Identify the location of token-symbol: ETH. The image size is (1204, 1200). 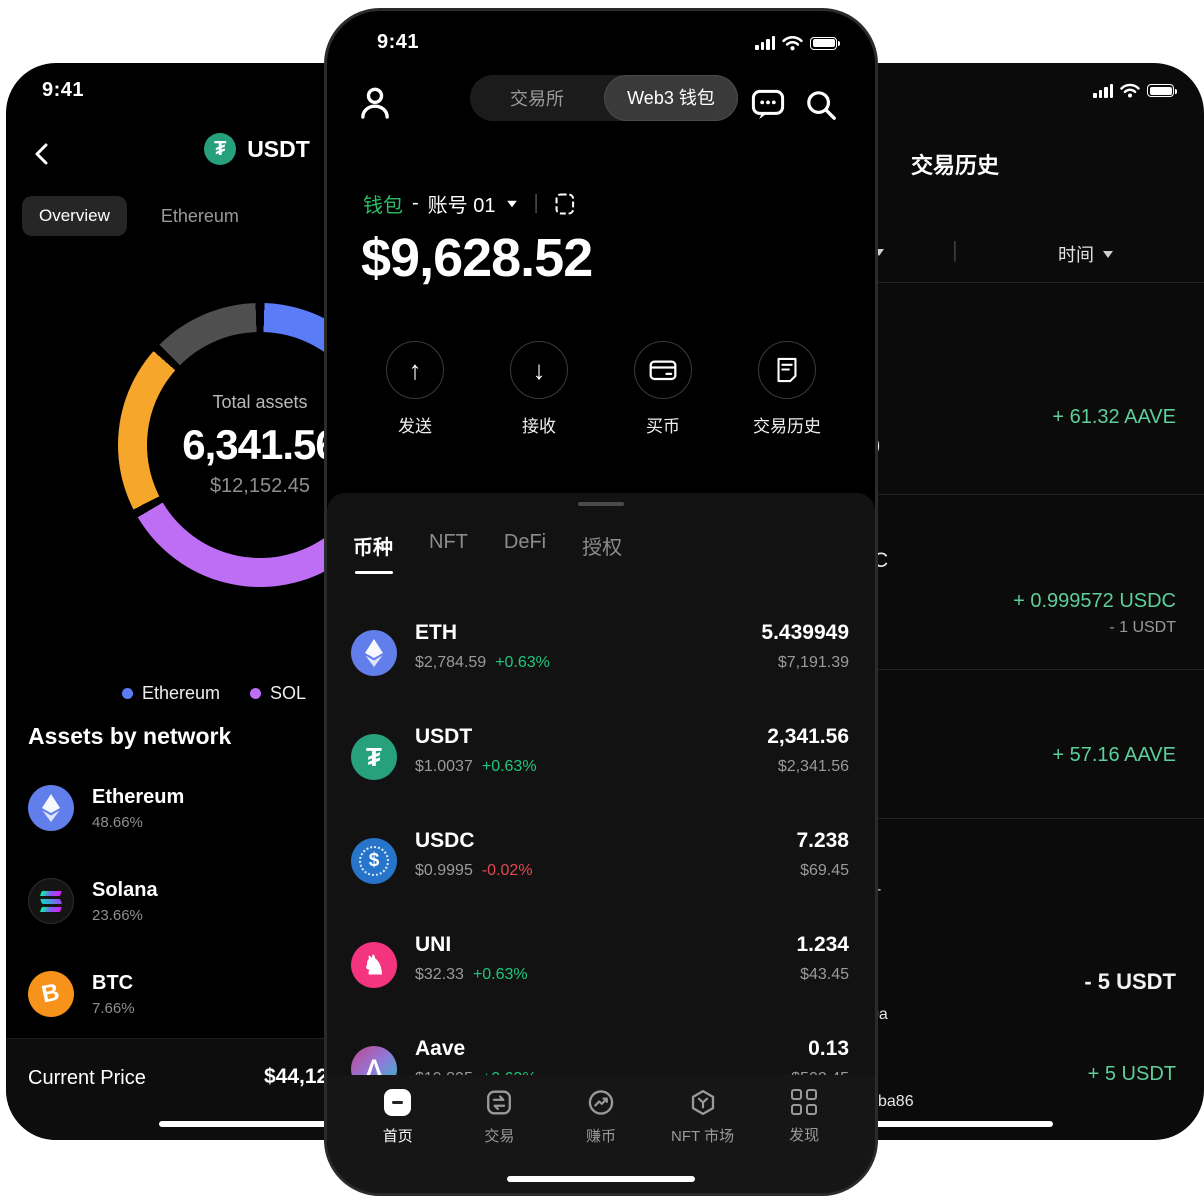
(436, 632).